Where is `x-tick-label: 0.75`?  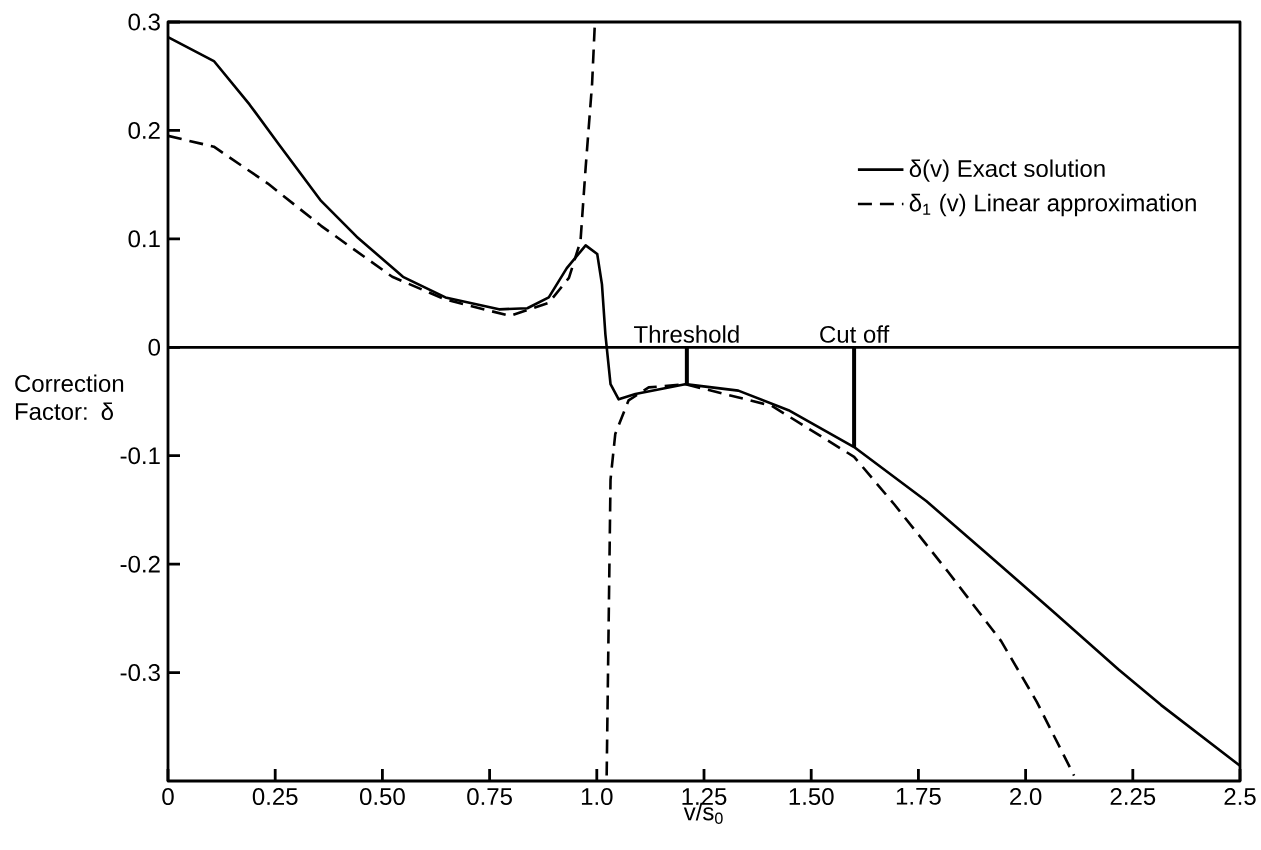
x-tick-label: 0.75 is located at coordinates (489, 797).